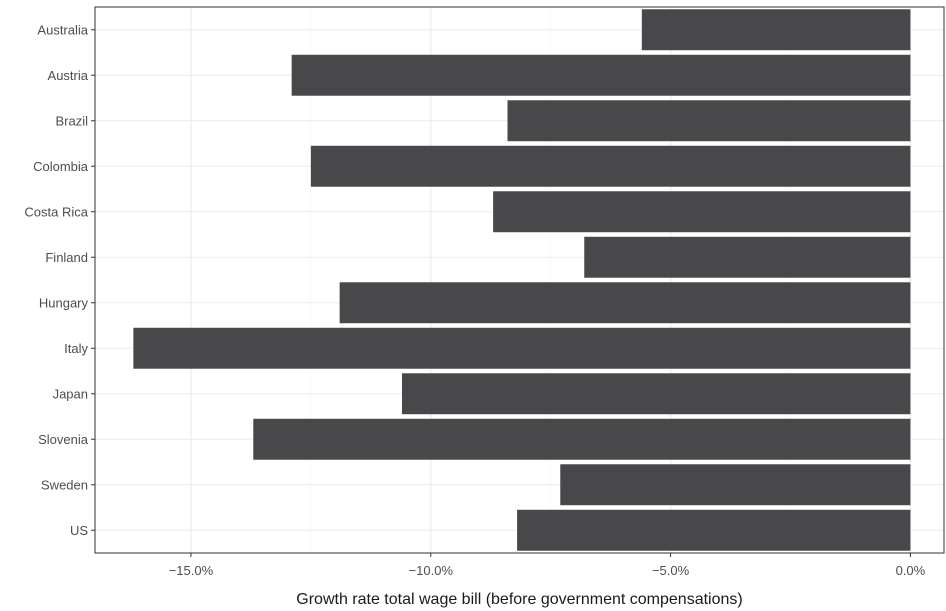 This screenshot has width=946, height=611. I want to click on y-tick-label: Finland, so click(66, 257).